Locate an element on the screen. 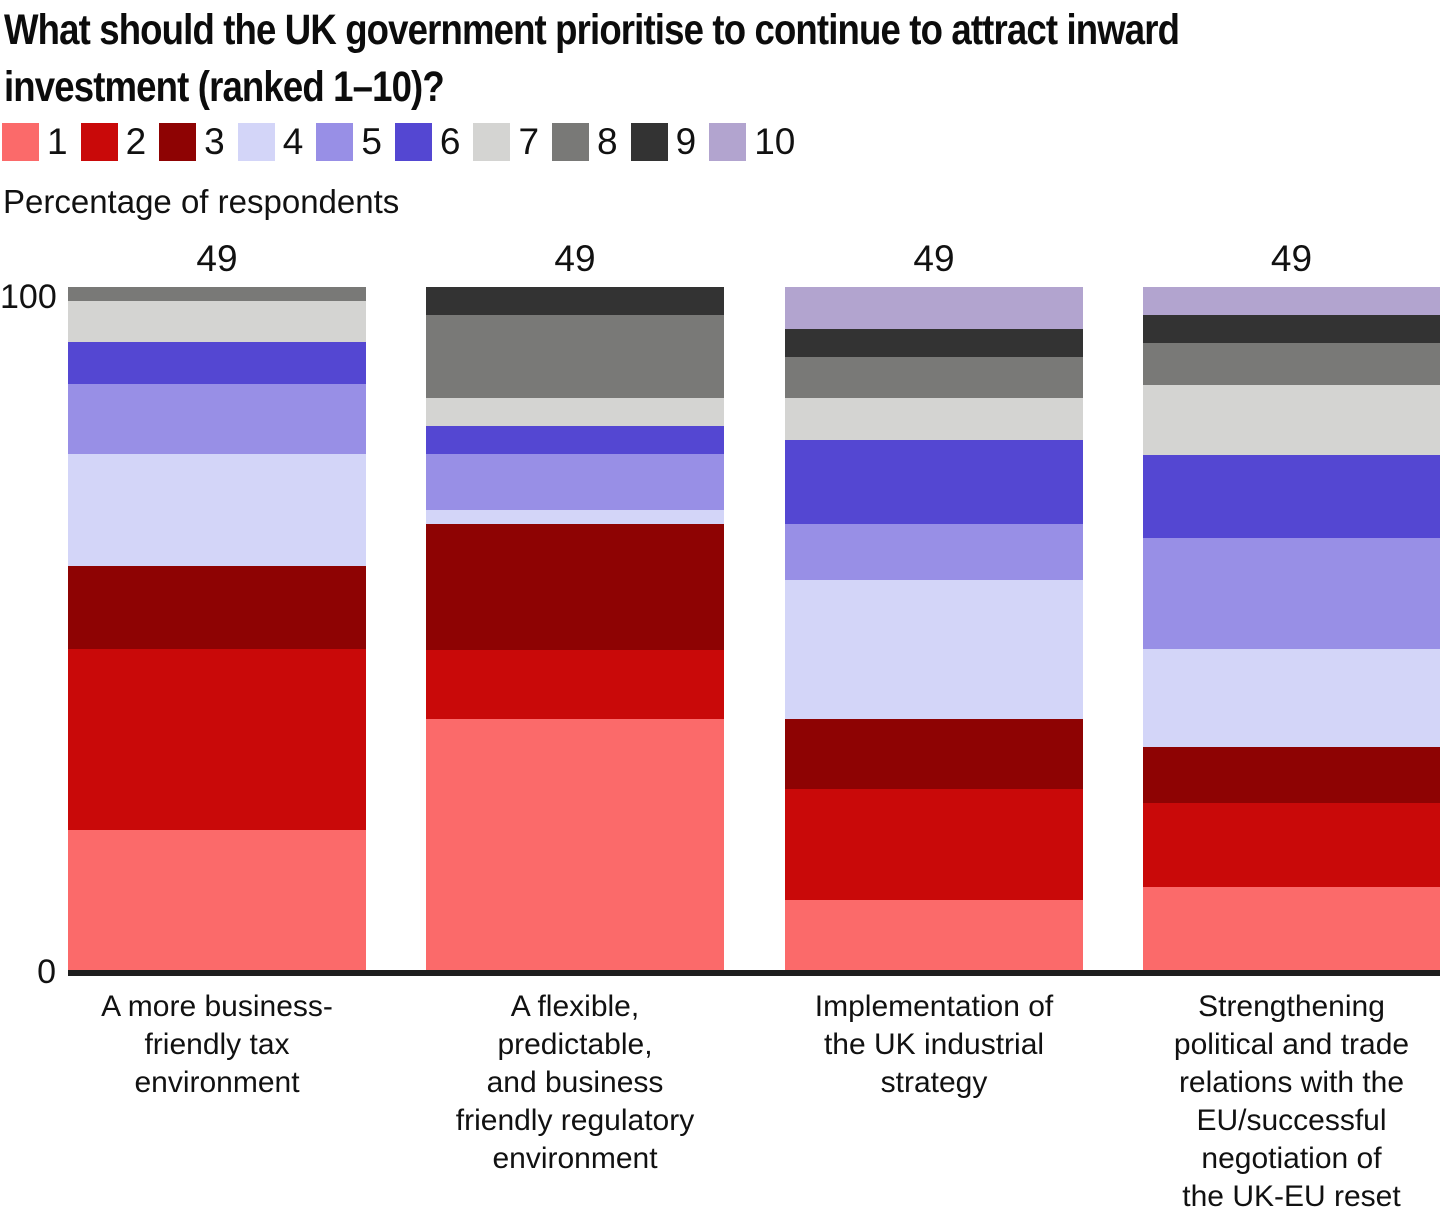 The image size is (1440, 1216). legend-item-rank-6: 6 is located at coordinates (427, 142).